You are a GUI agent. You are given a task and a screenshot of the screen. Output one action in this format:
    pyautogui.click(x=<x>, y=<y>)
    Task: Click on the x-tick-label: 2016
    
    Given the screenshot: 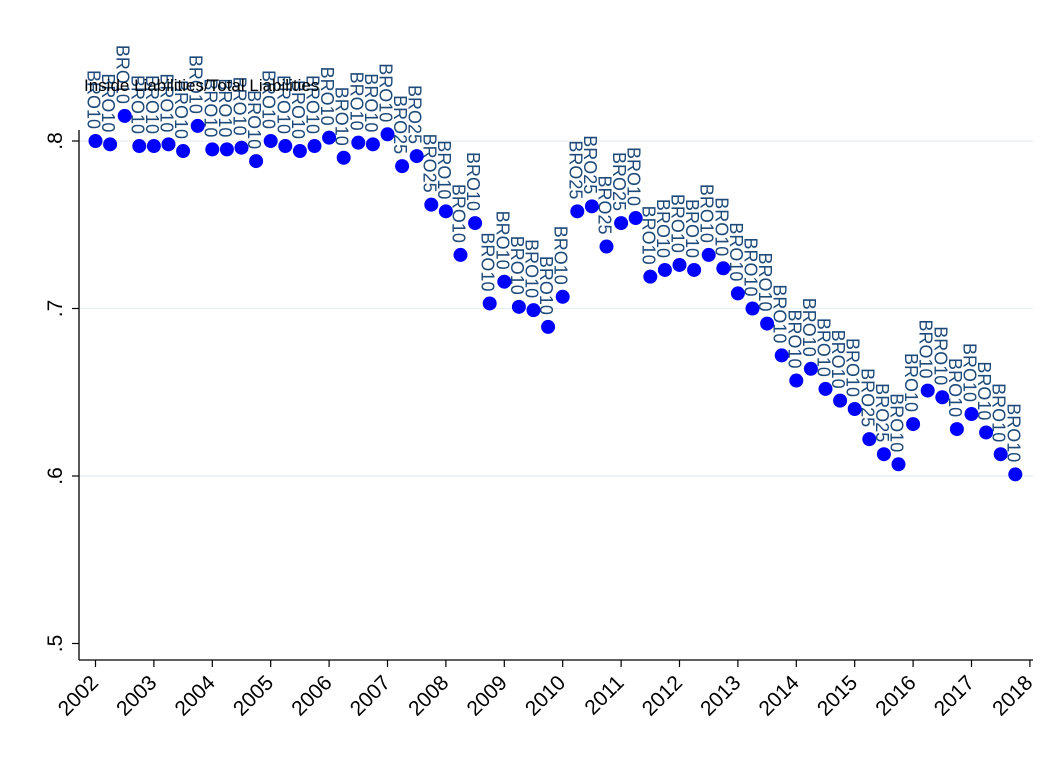 What is the action you would take?
    pyautogui.click(x=895, y=695)
    